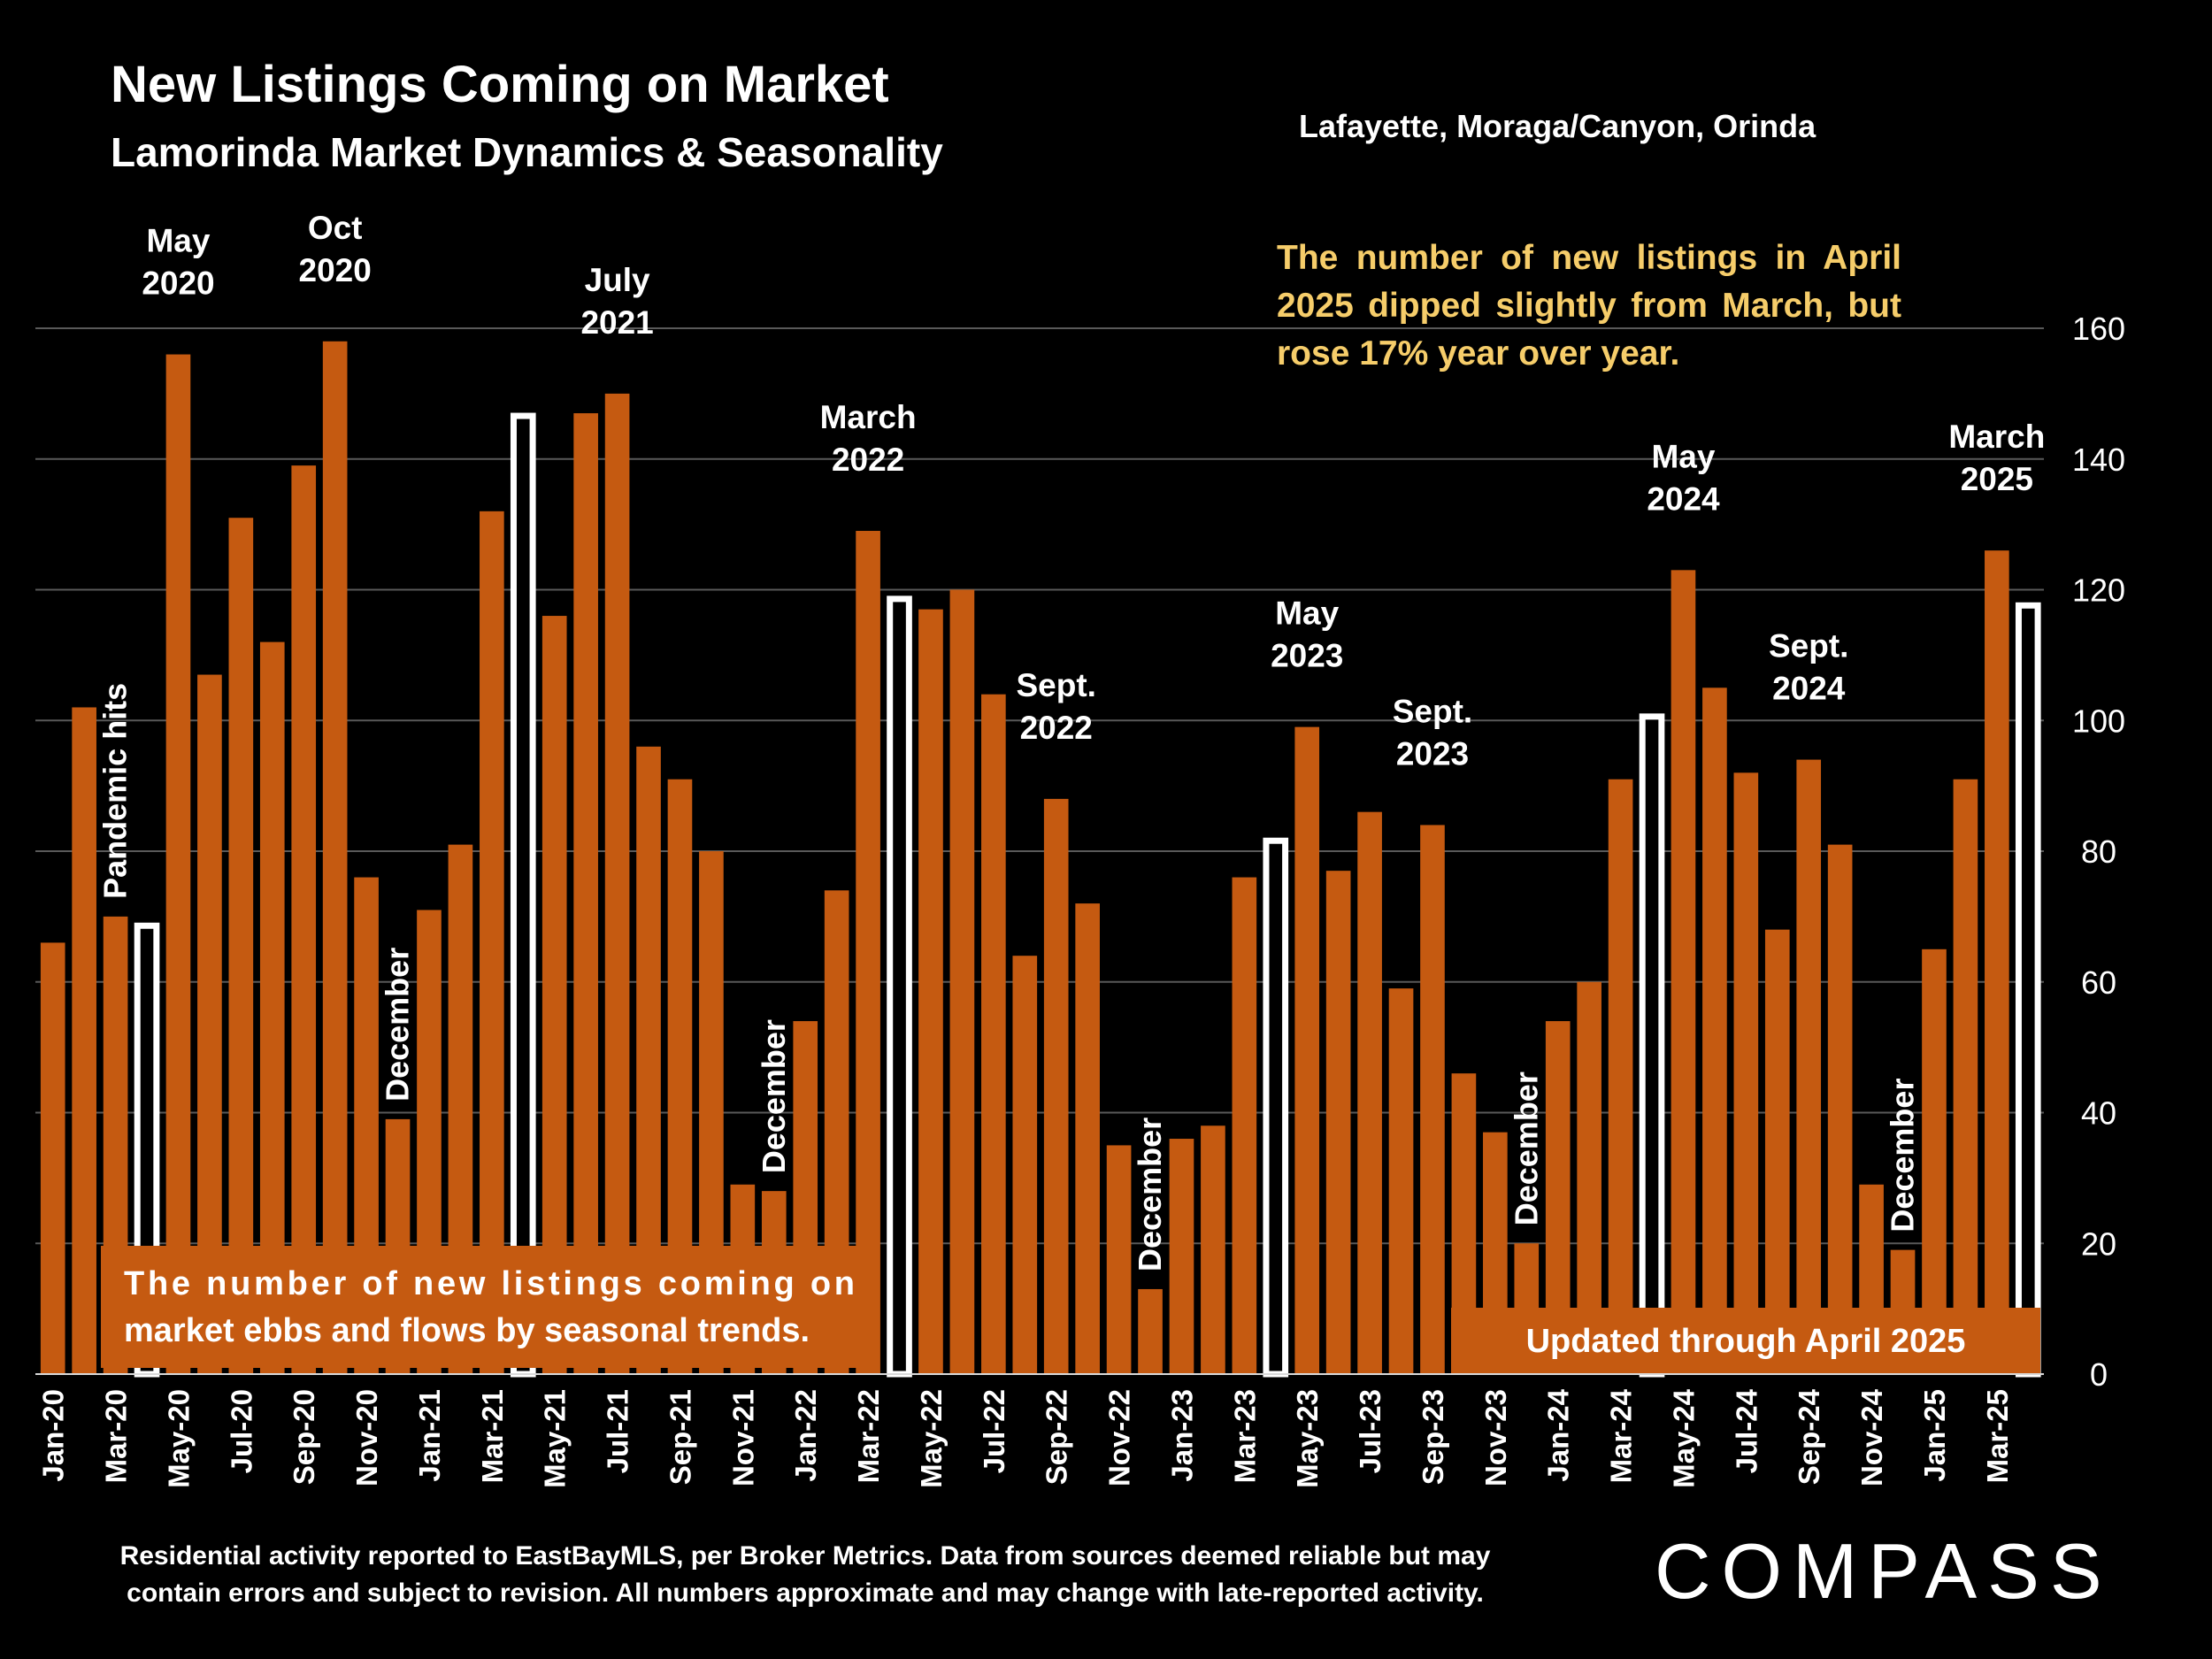 This screenshot has width=2212, height=1659. Describe the element at coordinates (680, 1437) in the screenshot. I see `x-tick-label: Sep-21` at that location.